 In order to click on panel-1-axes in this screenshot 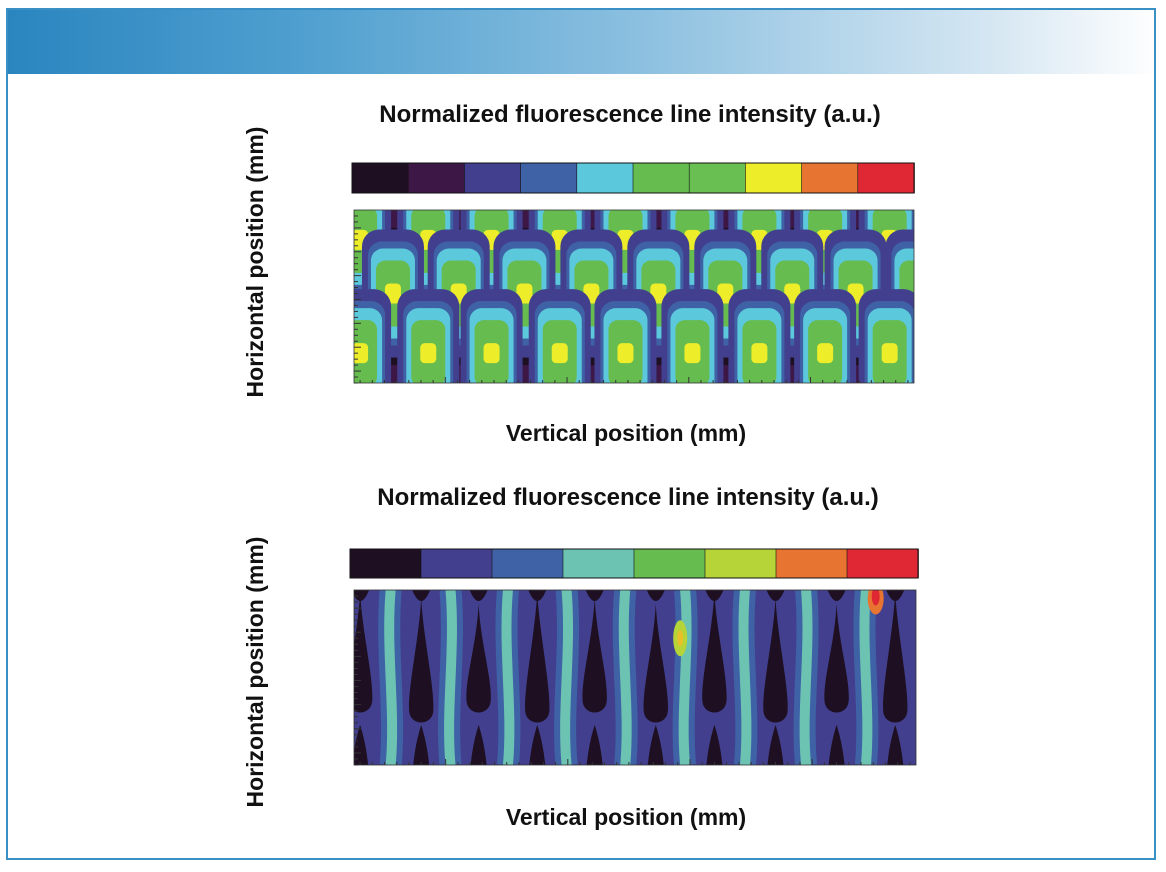, I will do `click(634, 296)`.